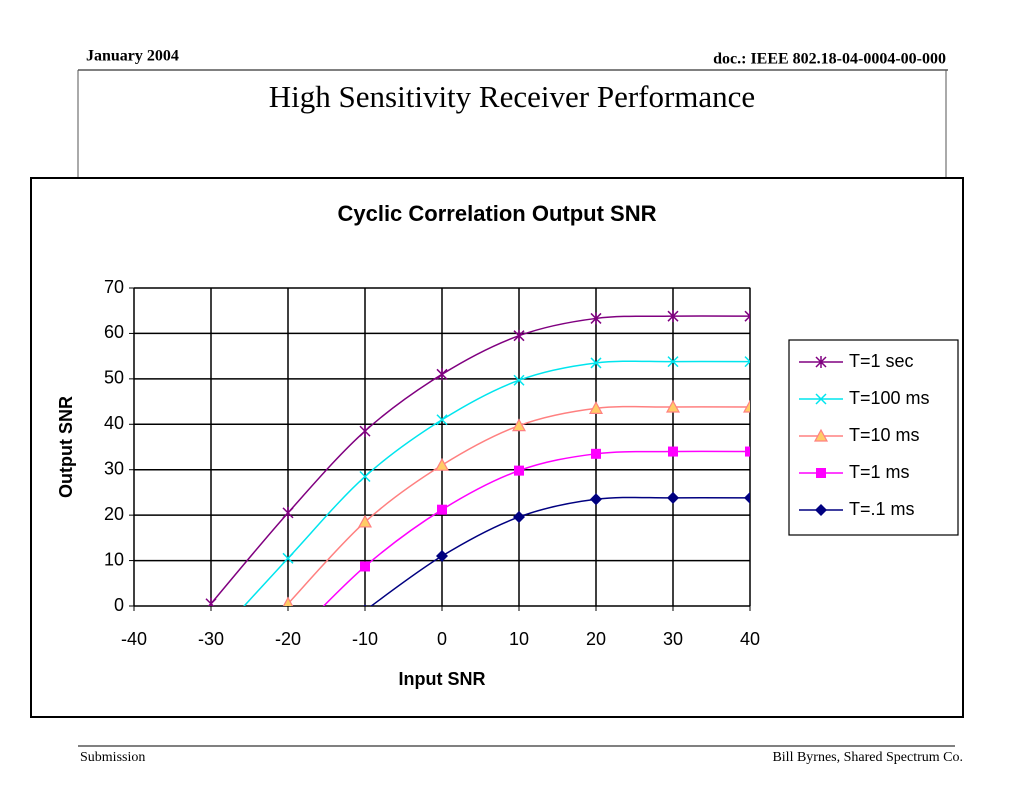  I want to click on legend: T=1 sec T=100 ms T=10 ms T=1 ms T=.1 ms, so click(873, 437).